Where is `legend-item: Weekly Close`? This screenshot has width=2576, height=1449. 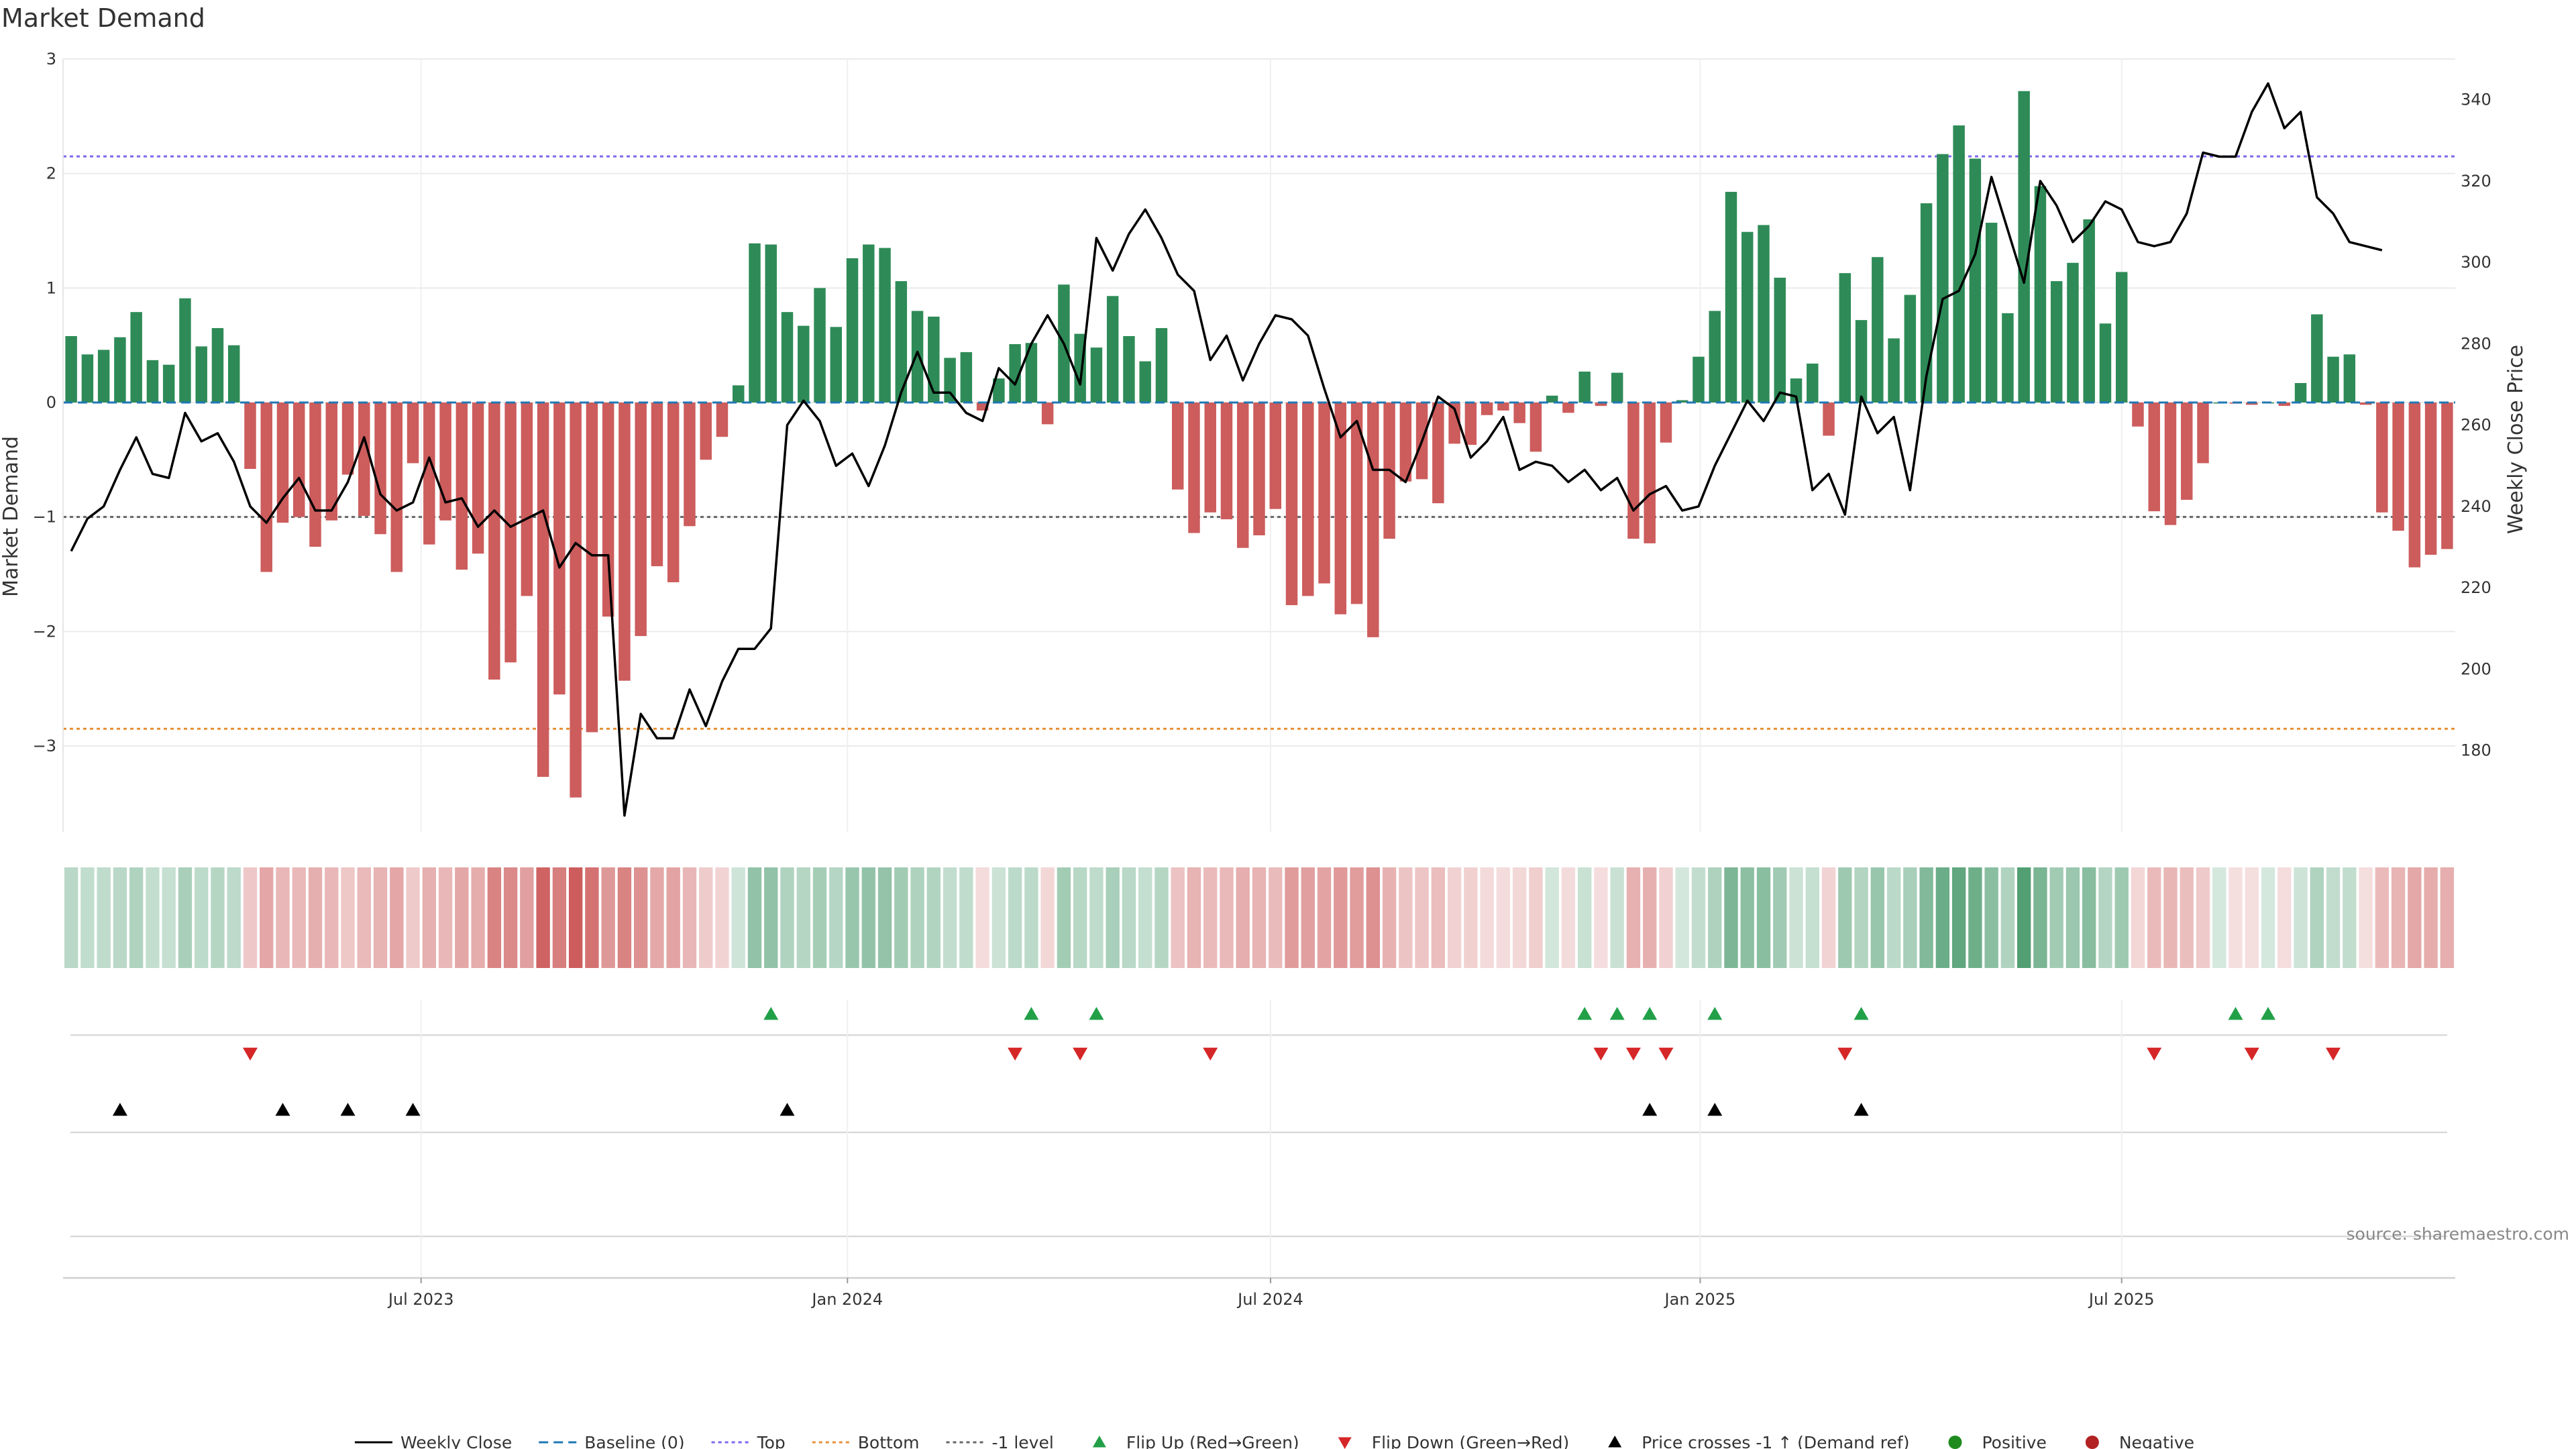 legend-item: Weekly Close is located at coordinates (433, 1441).